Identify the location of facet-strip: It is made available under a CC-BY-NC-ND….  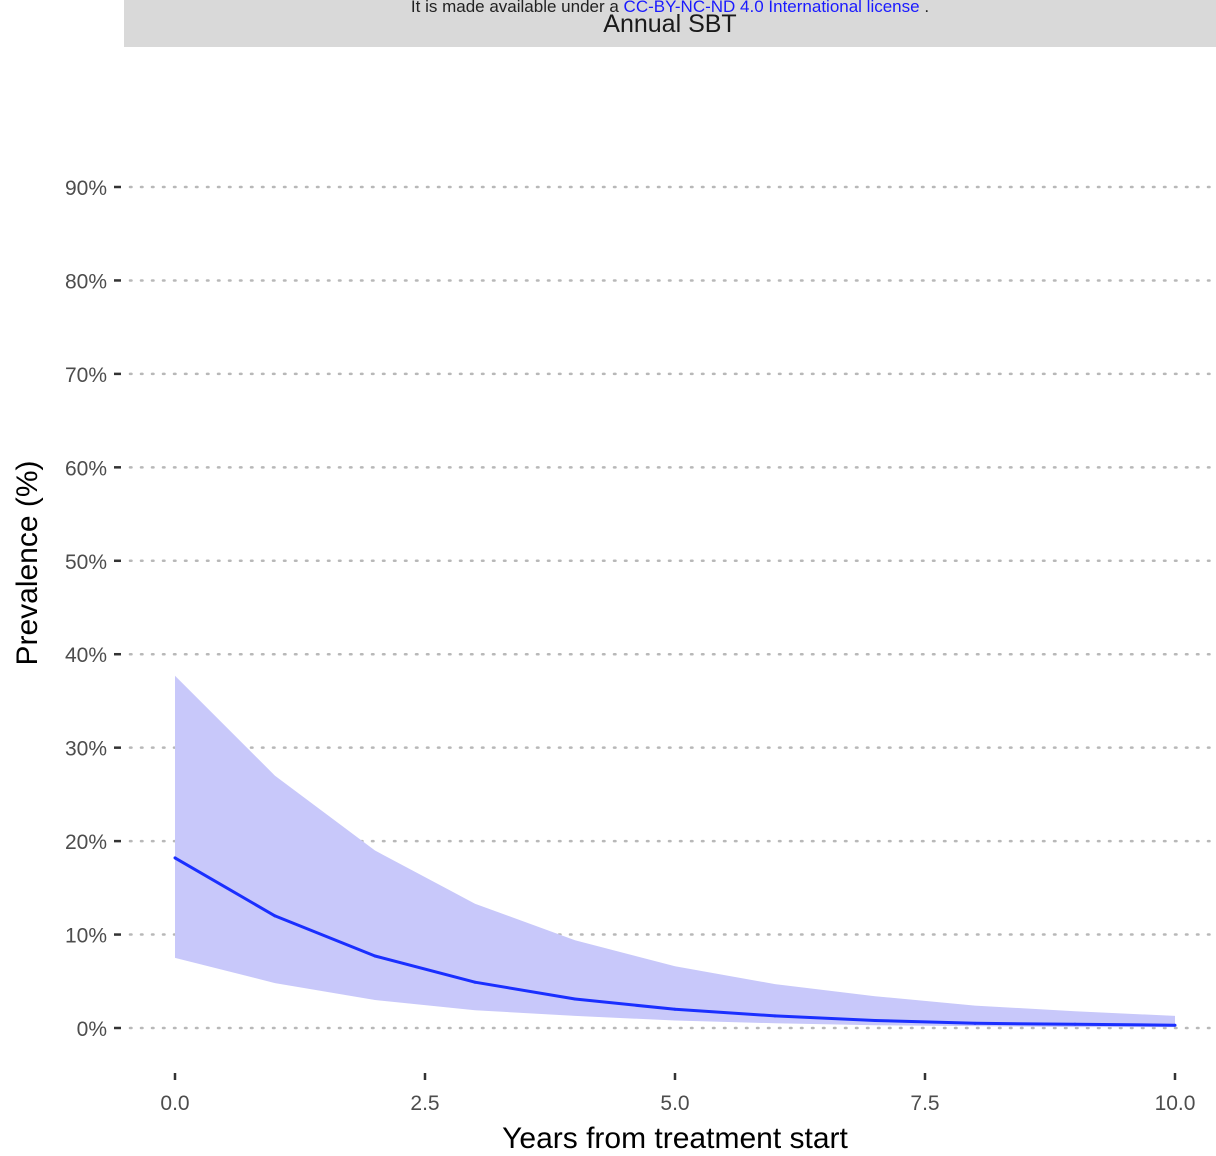
(670, 23).